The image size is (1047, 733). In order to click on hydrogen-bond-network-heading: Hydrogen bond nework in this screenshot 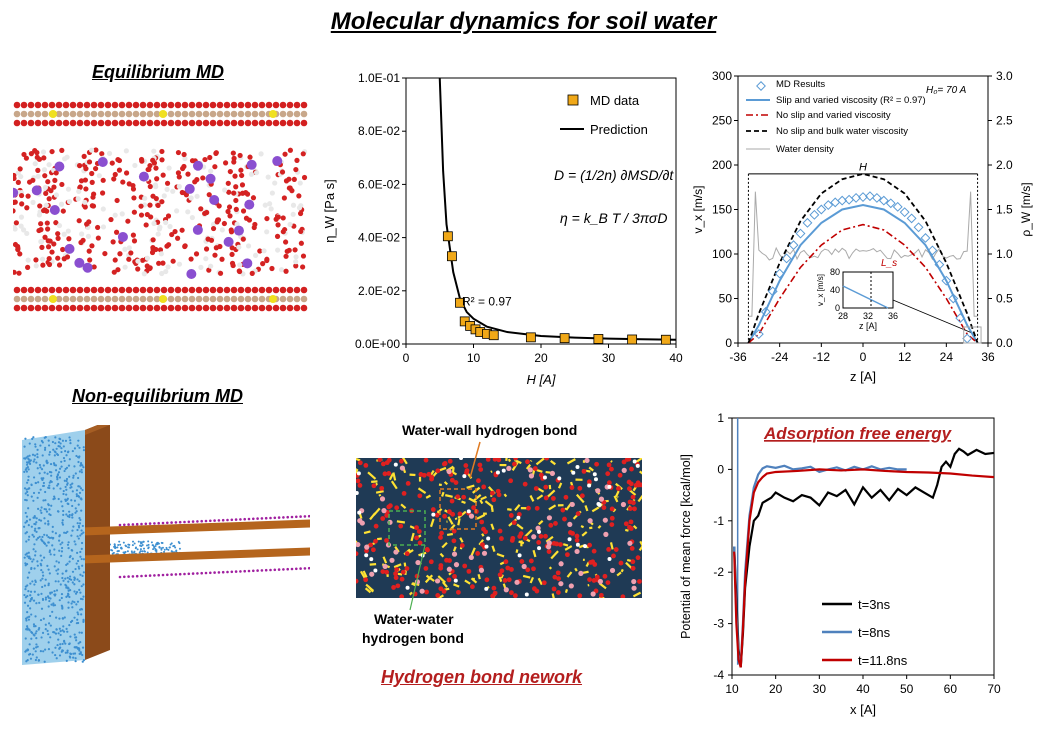, I will do `click(482, 677)`.